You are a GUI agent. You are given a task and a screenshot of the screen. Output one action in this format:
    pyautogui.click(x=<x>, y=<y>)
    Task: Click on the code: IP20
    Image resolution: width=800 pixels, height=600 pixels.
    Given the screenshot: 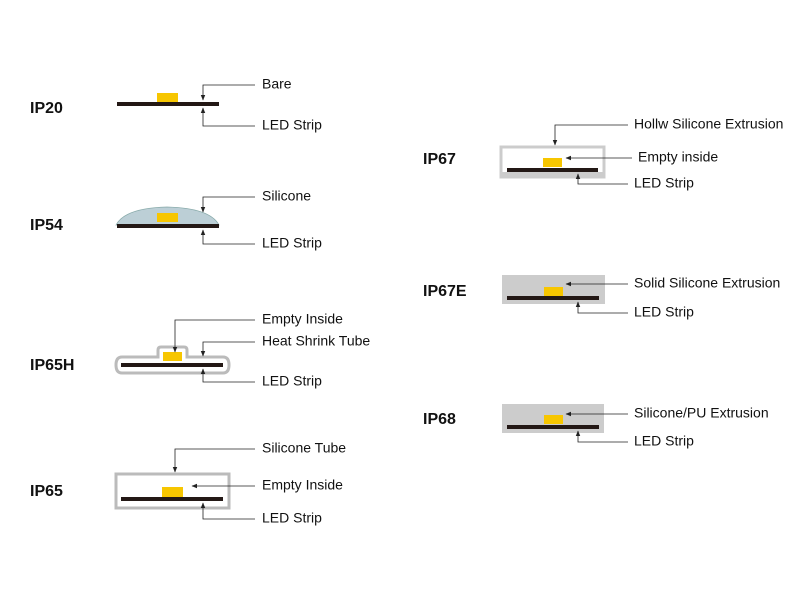 What is the action you would take?
    pyautogui.click(x=46, y=108)
    